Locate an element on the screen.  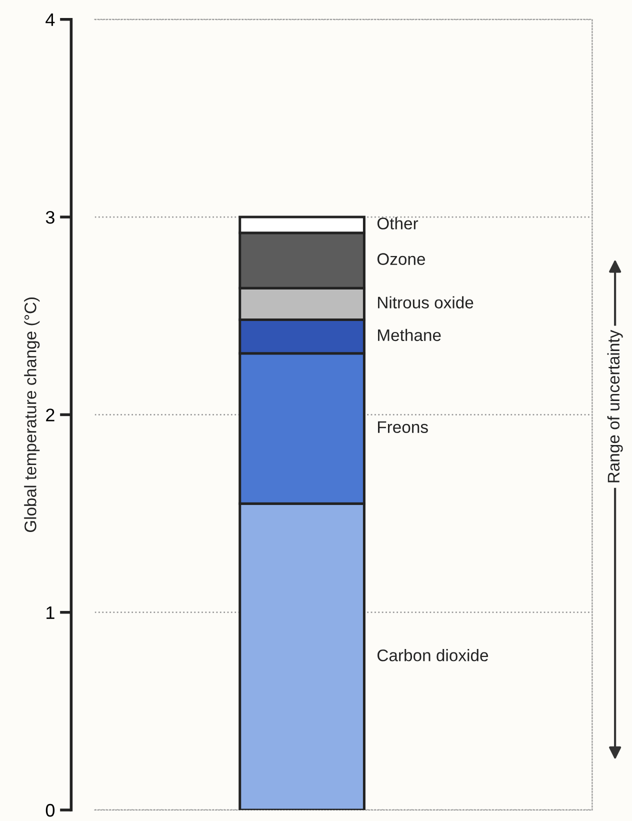
series-label: Ozone is located at coordinates (401, 259).